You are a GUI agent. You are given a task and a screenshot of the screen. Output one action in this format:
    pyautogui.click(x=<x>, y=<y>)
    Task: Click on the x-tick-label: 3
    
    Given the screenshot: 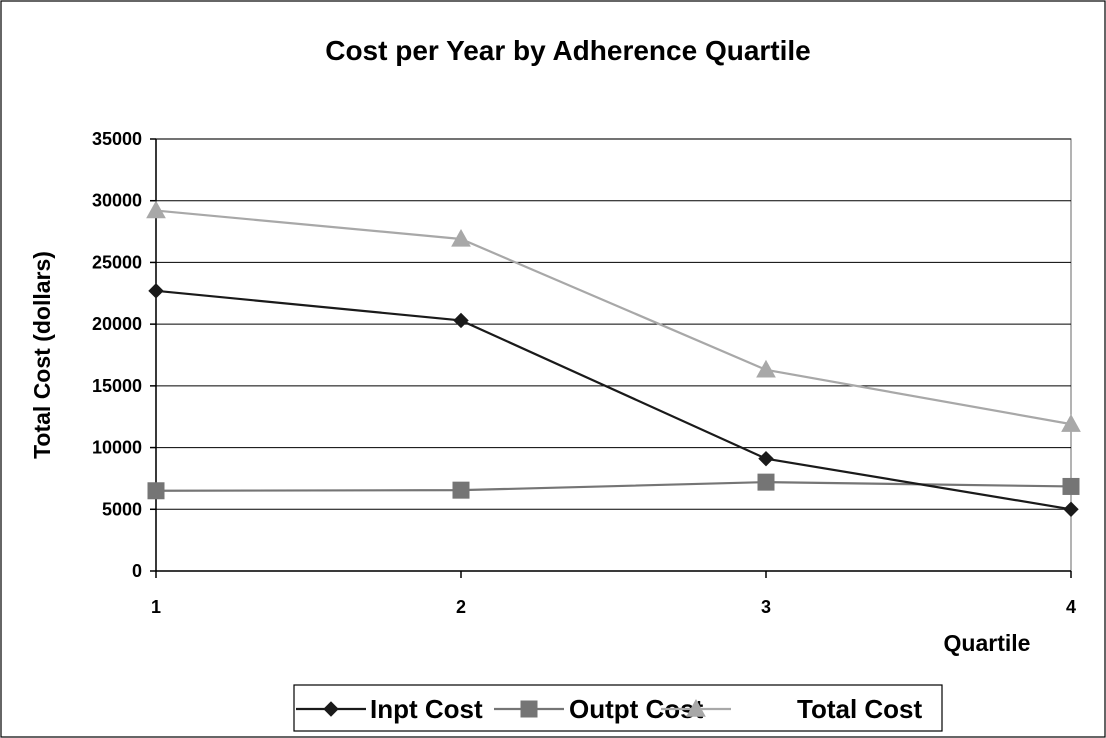 What is the action you would take?
    pyautogui.click(x=766, y=607)
    